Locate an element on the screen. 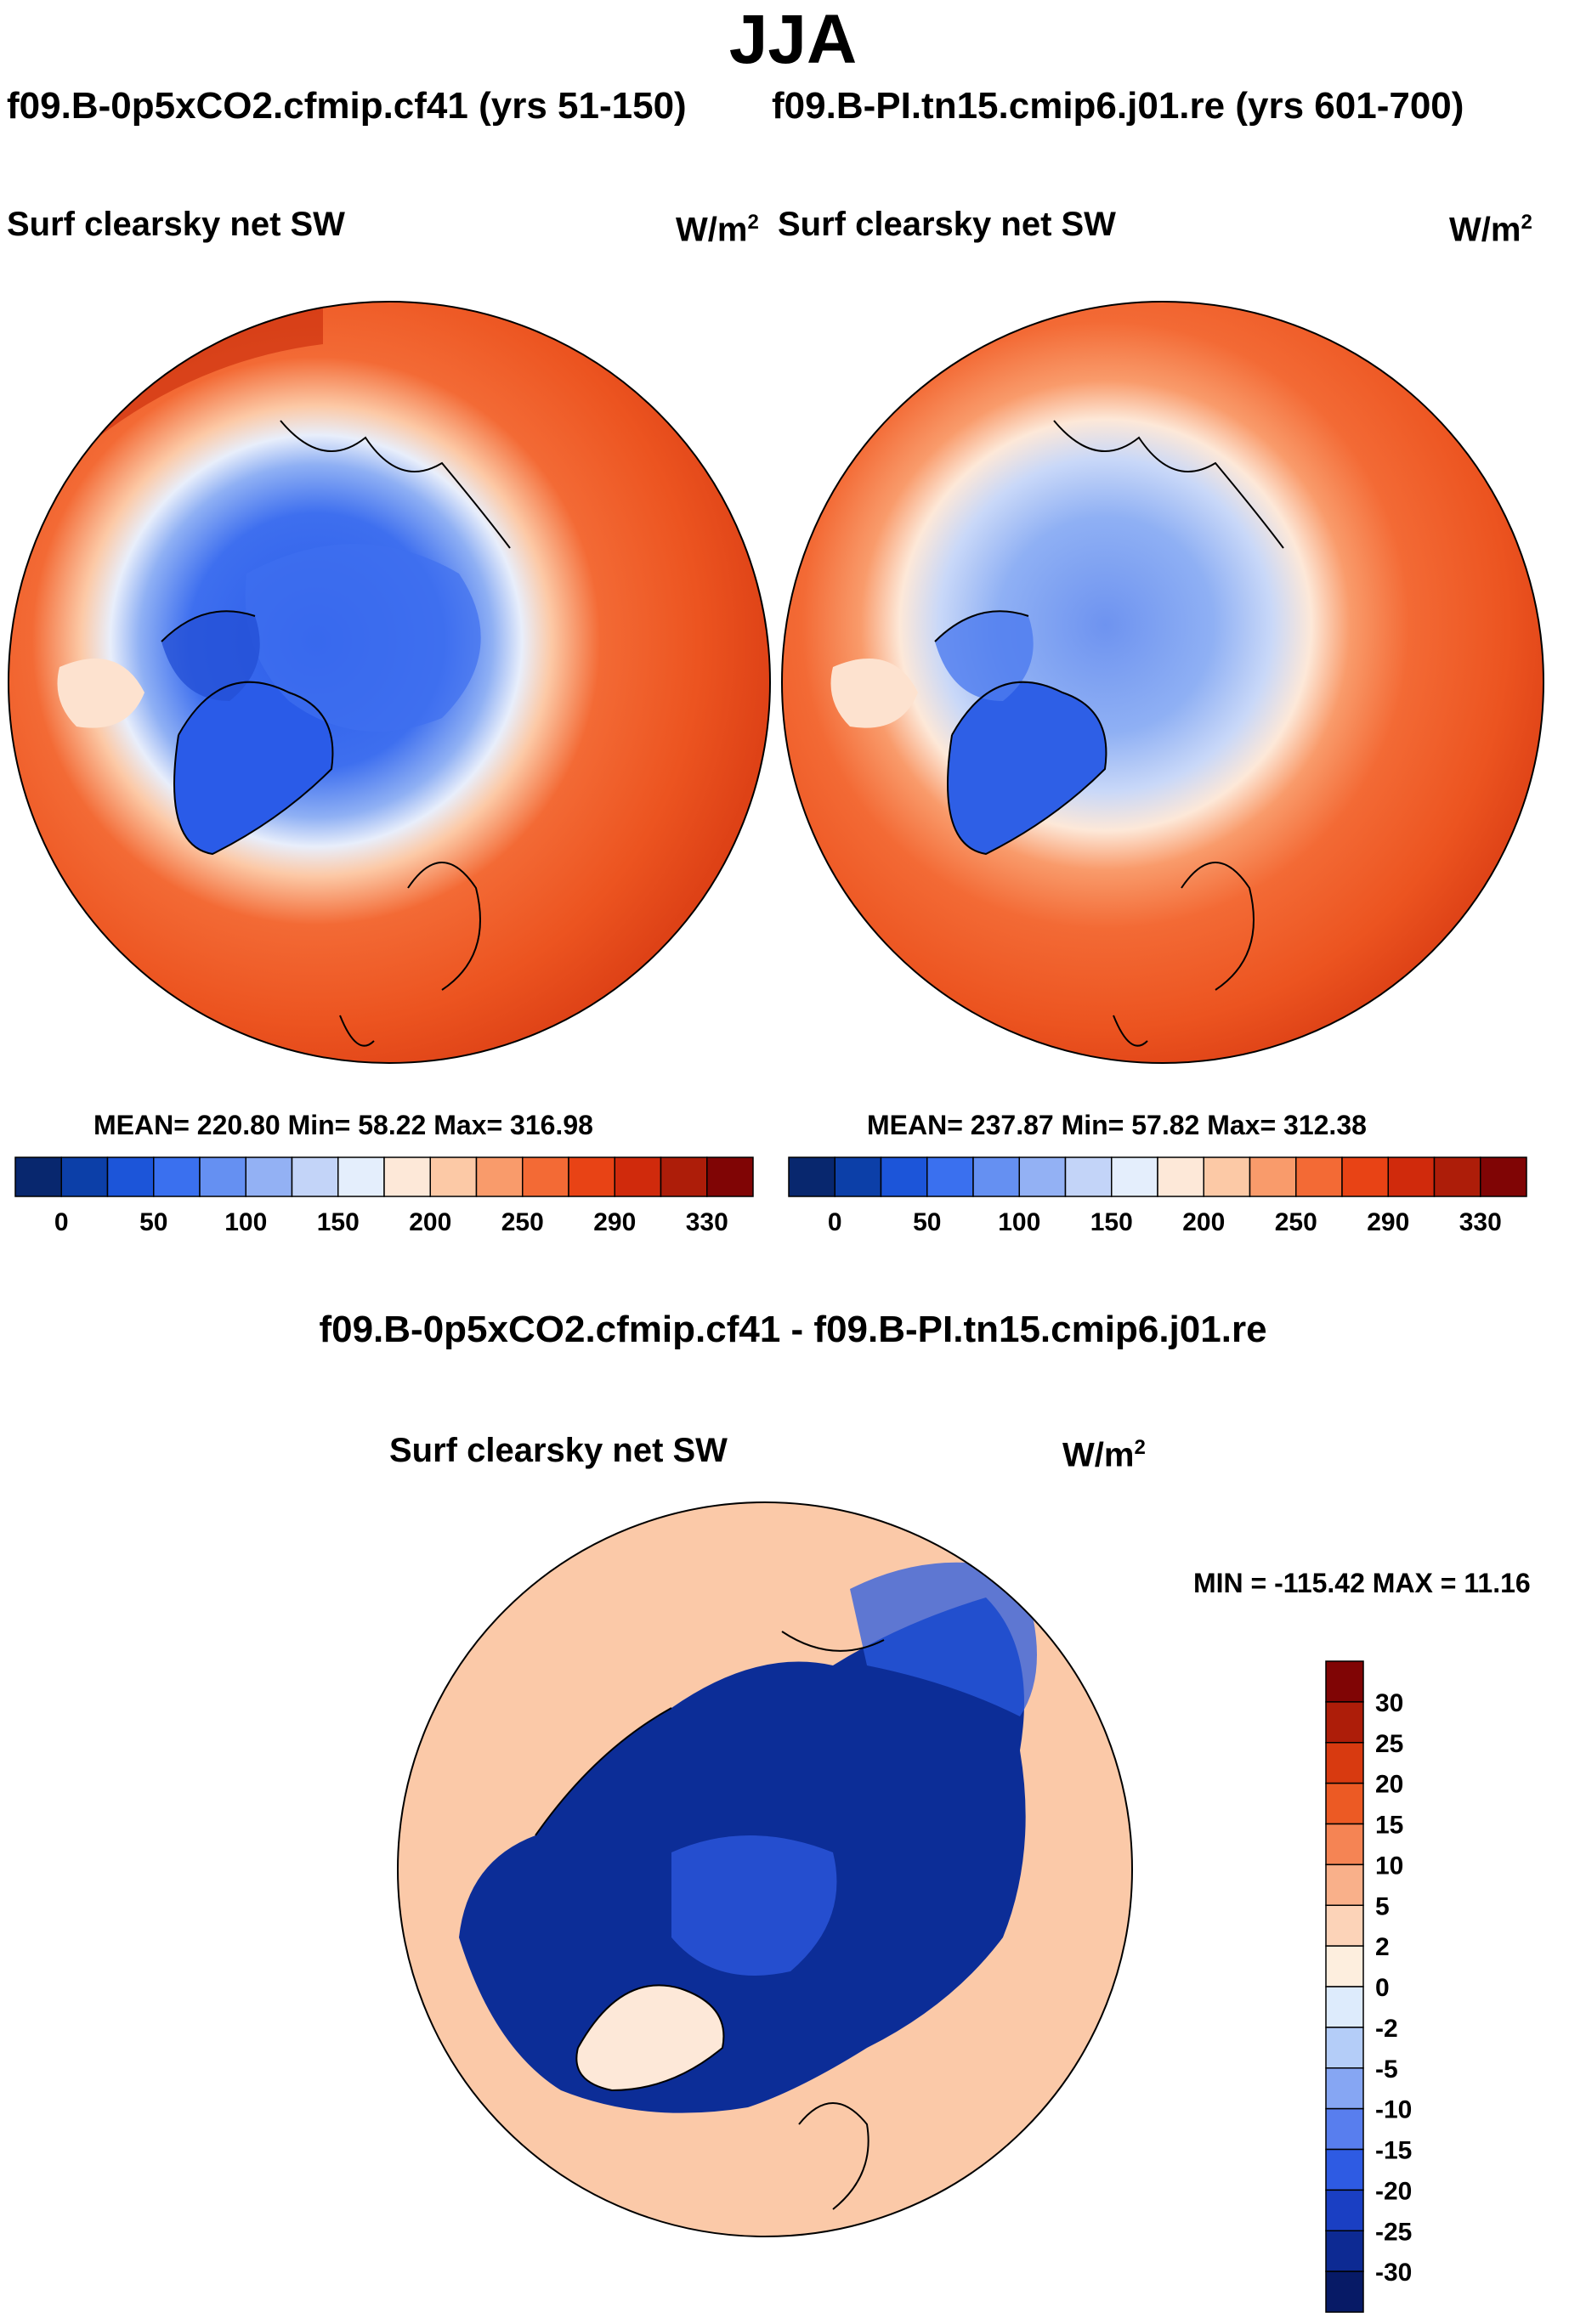 Image resolution: width=1586 pixels, height=2324 pixels. difference-colorbar-tick-label: -2 is located at coordinates (1386, 2029).